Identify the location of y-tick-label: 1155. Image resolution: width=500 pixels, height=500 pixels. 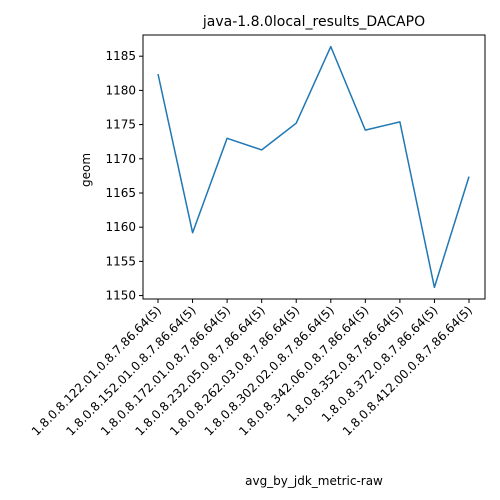
(120, 261).